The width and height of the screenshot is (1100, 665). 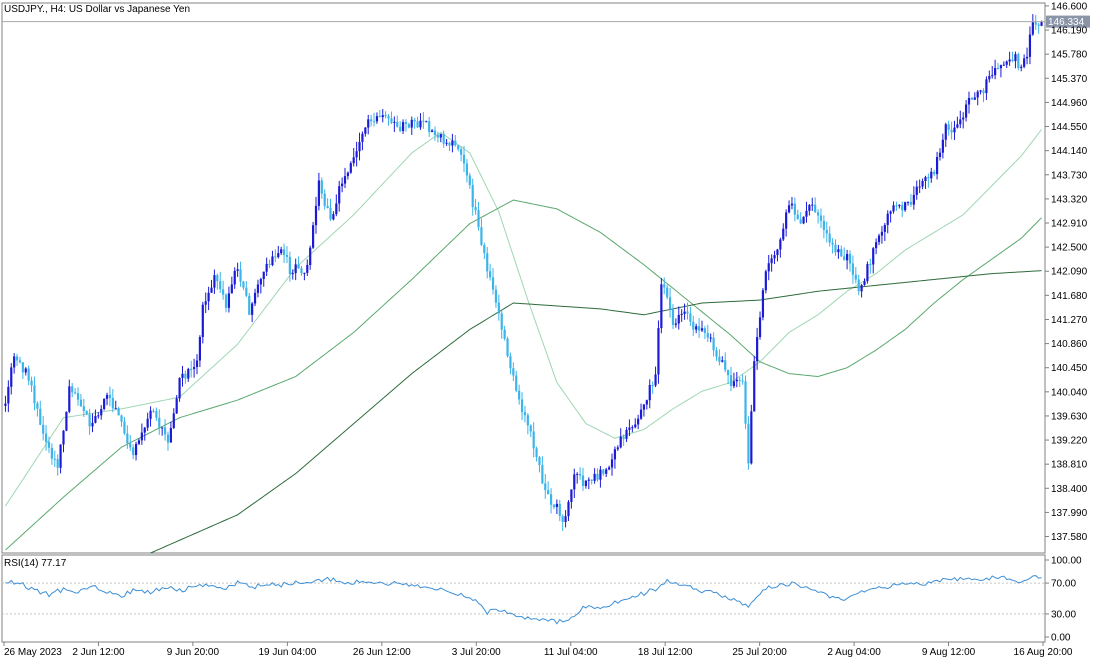 I want to click on time-tick-label: 16 Aug 20:00, so click(x=1043, y=652).